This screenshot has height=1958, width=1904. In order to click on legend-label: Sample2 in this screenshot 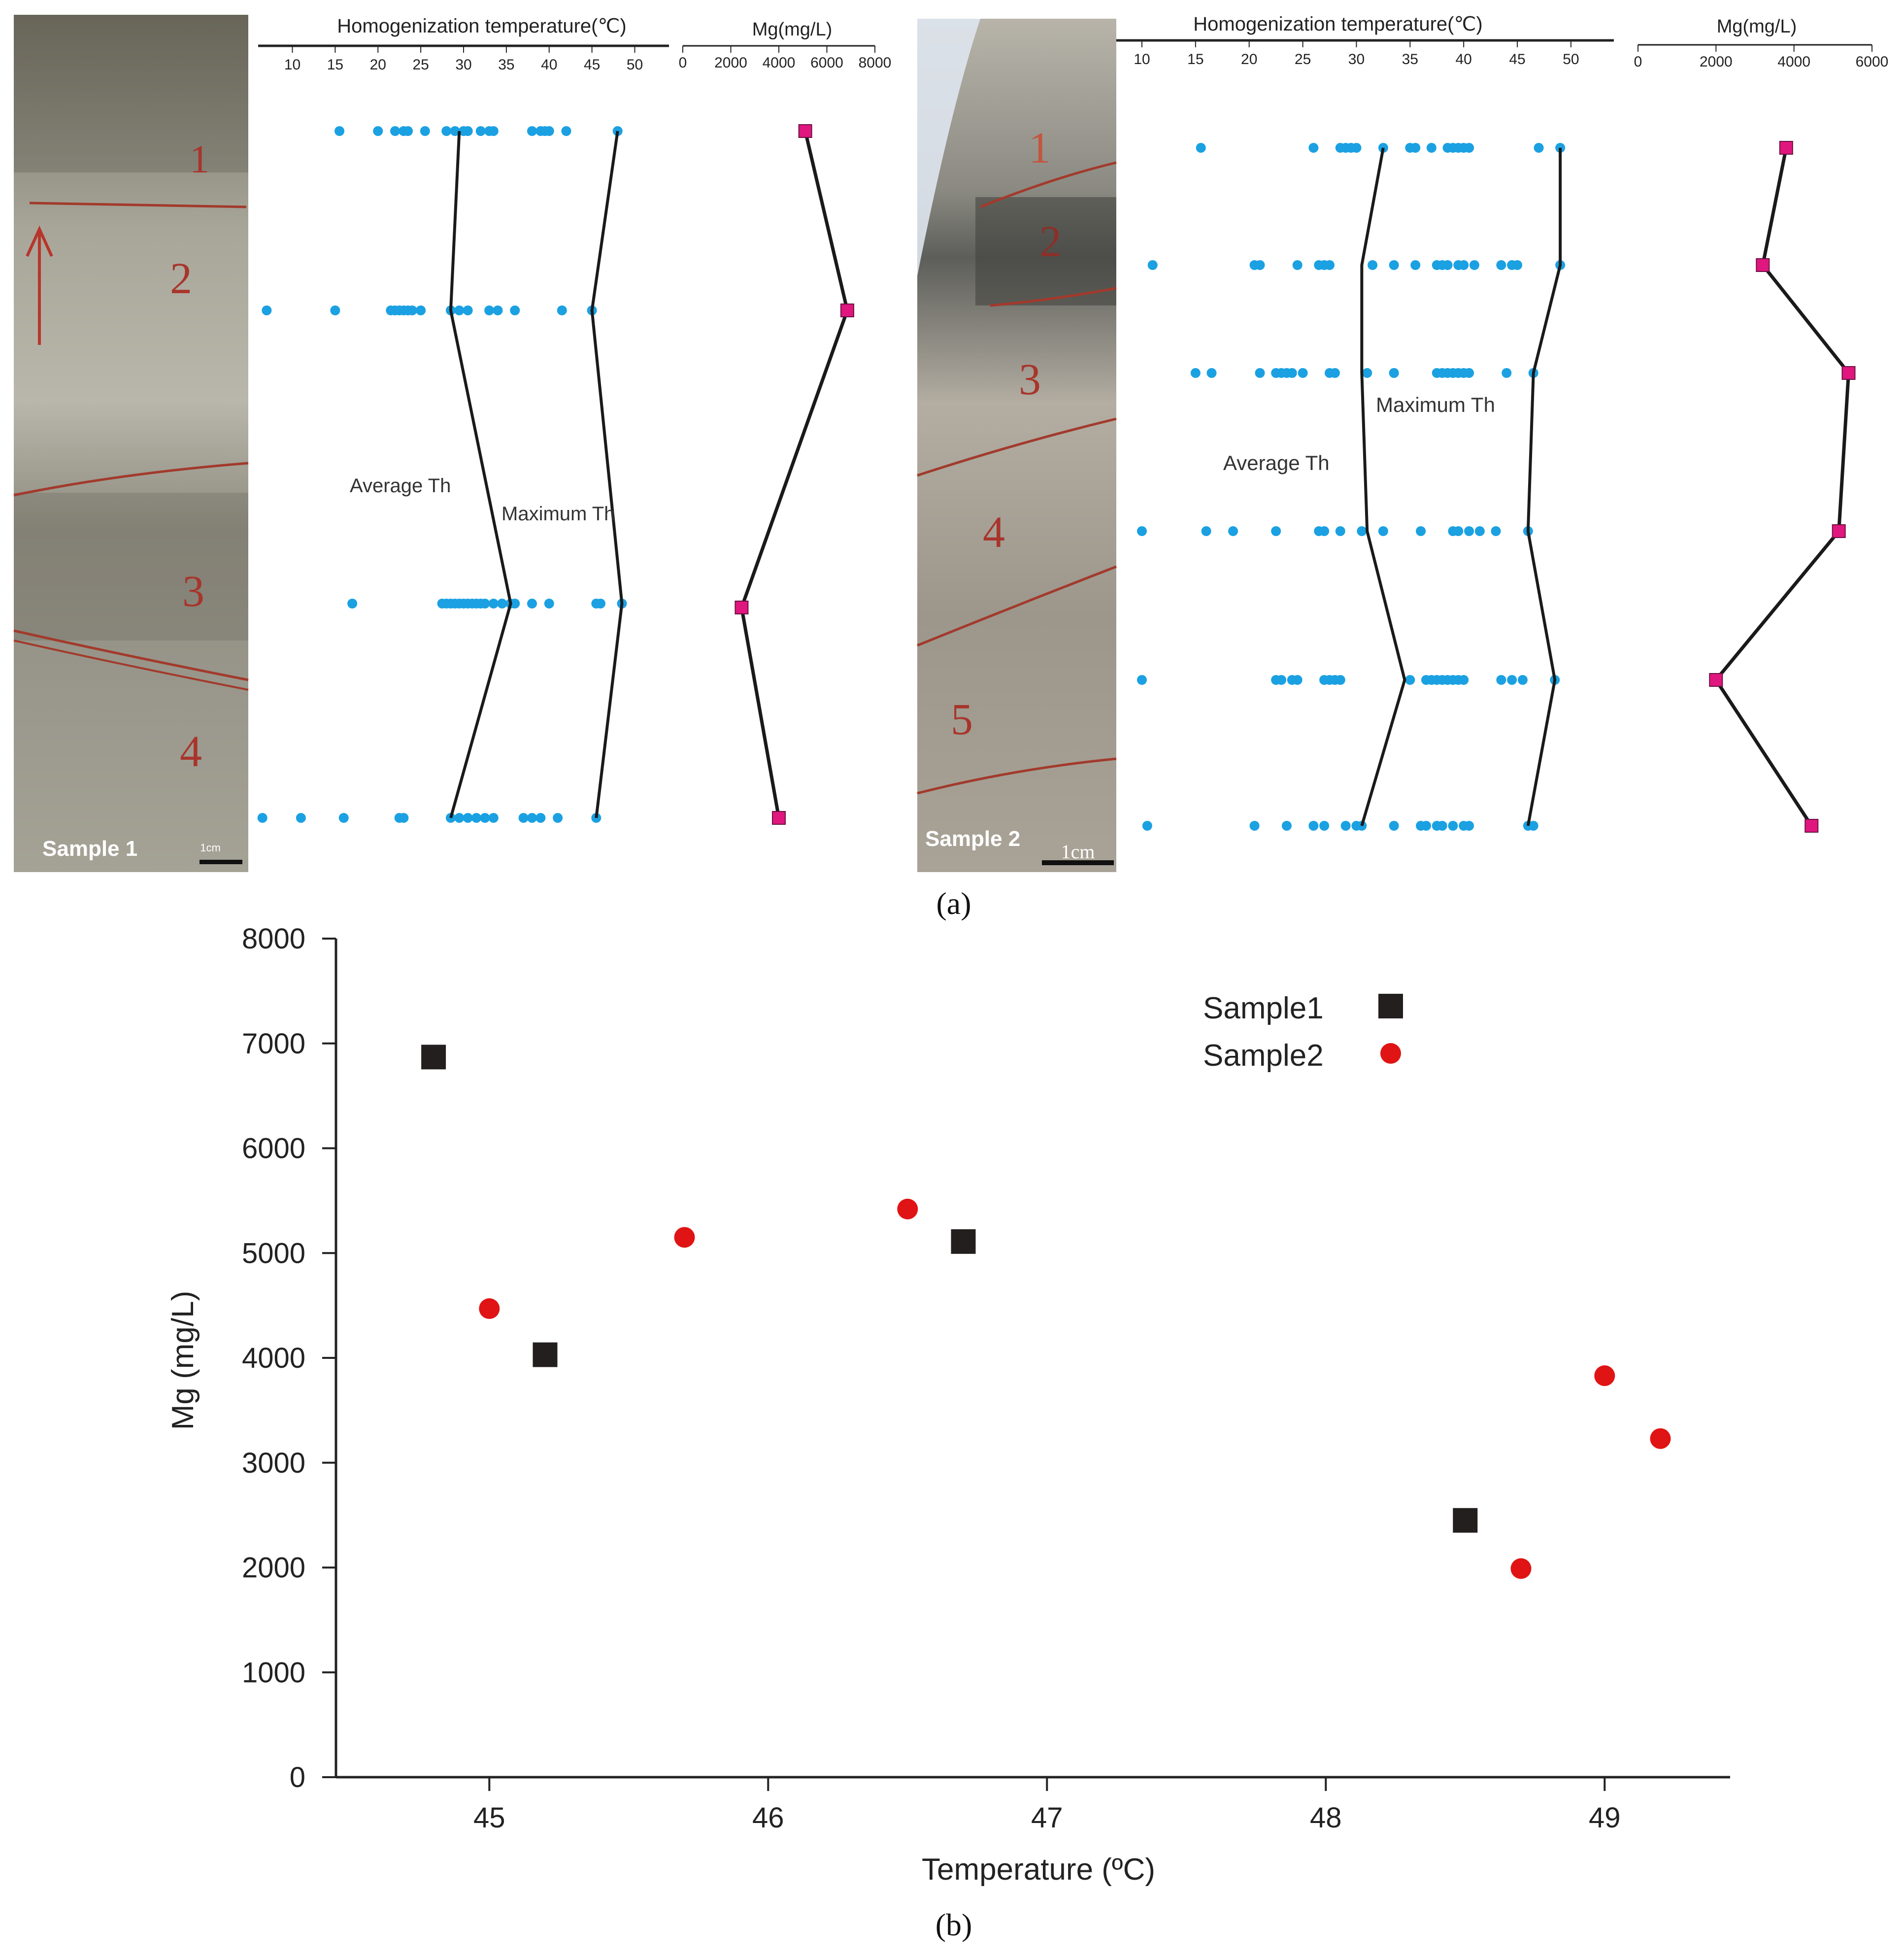, I will do `click(1263, 1056)`.